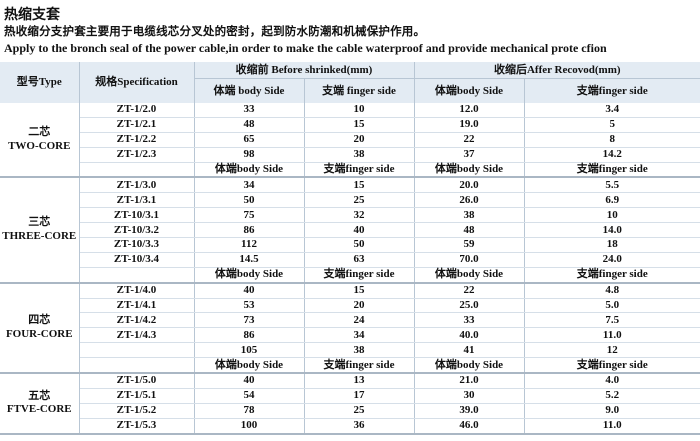 The width and height of the screenshot is (700, 441). Describe the element at coordinates (304, 70) in the screenshot. I see `header-before-shrinked: 收缩前 Before shrinked(mm)` at that location.